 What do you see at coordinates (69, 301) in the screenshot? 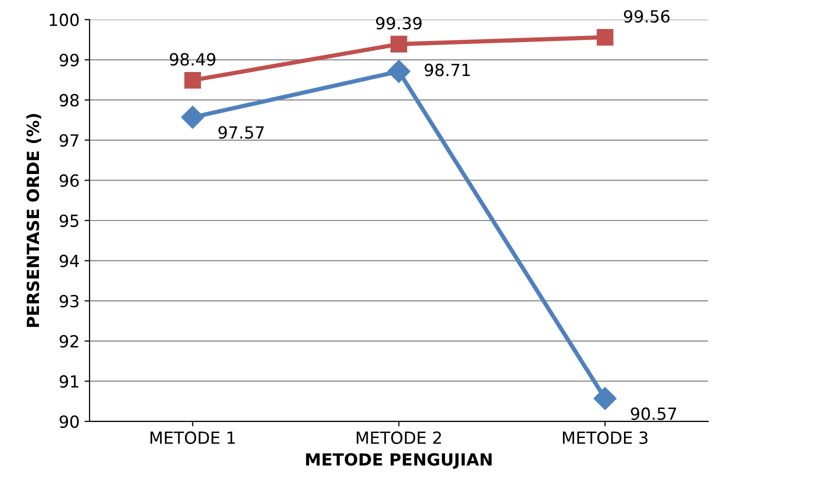
I see `y-tick-label: 93` at bounding box center [69, 301].